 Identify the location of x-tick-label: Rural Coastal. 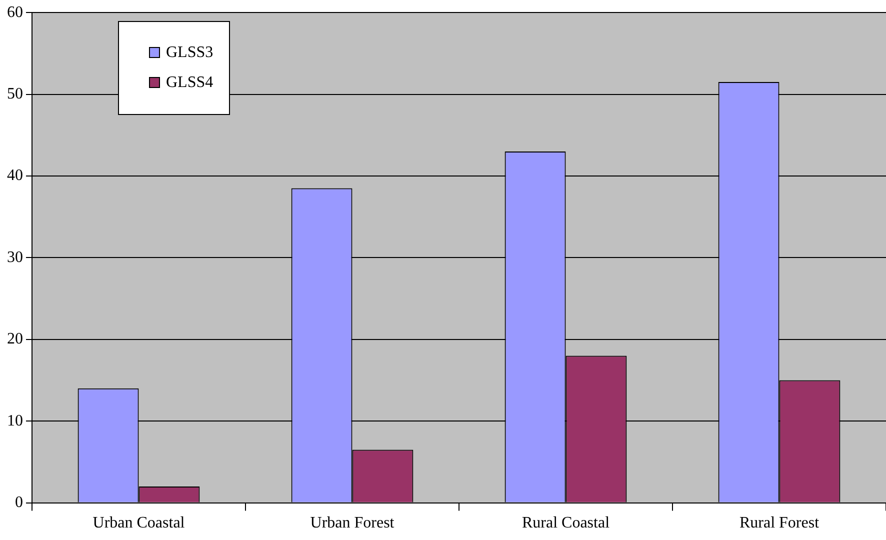
(566, 523).